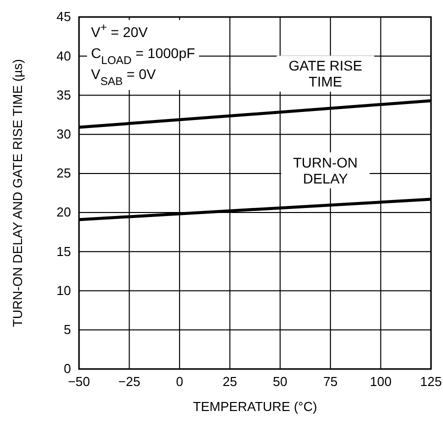  I want to click on series-label: TURN-ON DELAY, so click(325, 170).